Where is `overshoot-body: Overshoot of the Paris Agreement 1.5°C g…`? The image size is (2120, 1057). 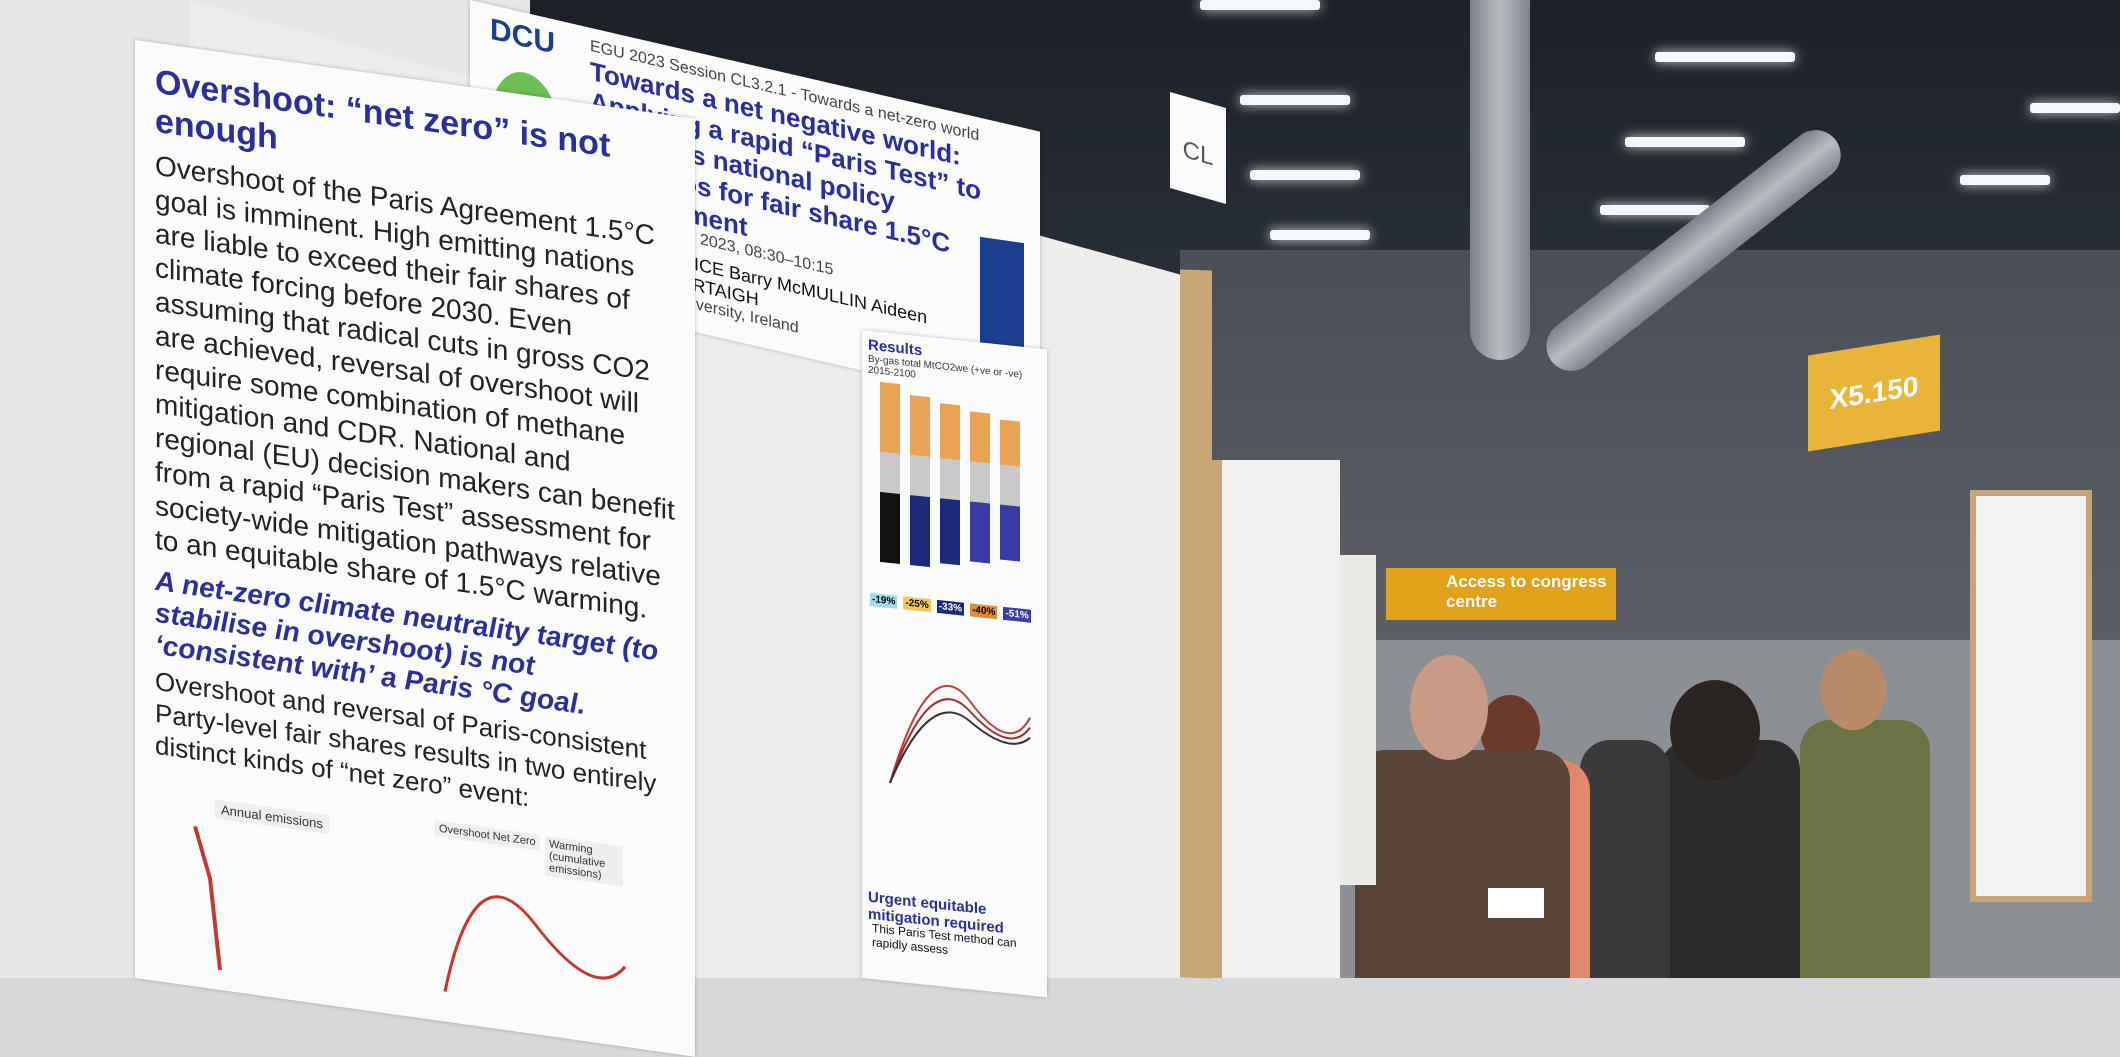 overshoot-body: Overshoot of the Paris Agreement 1.5°C g… is located at coordinates (415, 386).